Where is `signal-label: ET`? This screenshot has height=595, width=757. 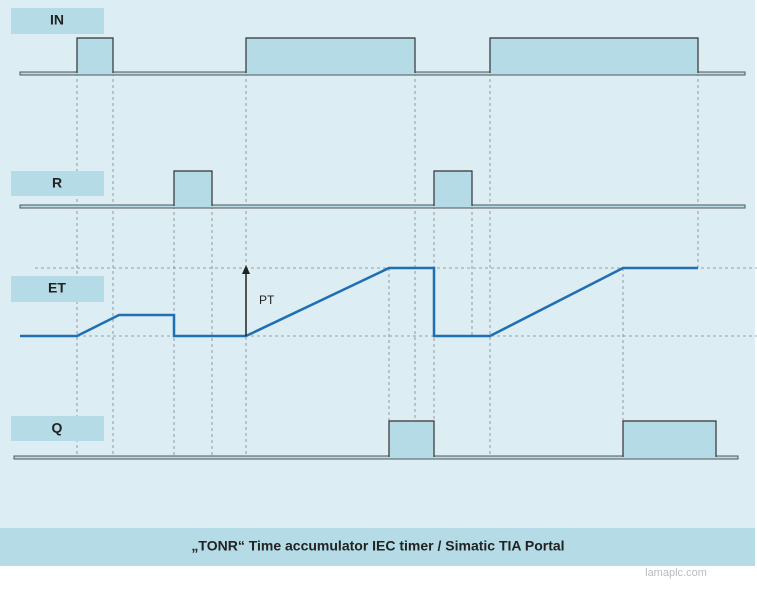
signal-label: ET is located at coordinates (57, 288).